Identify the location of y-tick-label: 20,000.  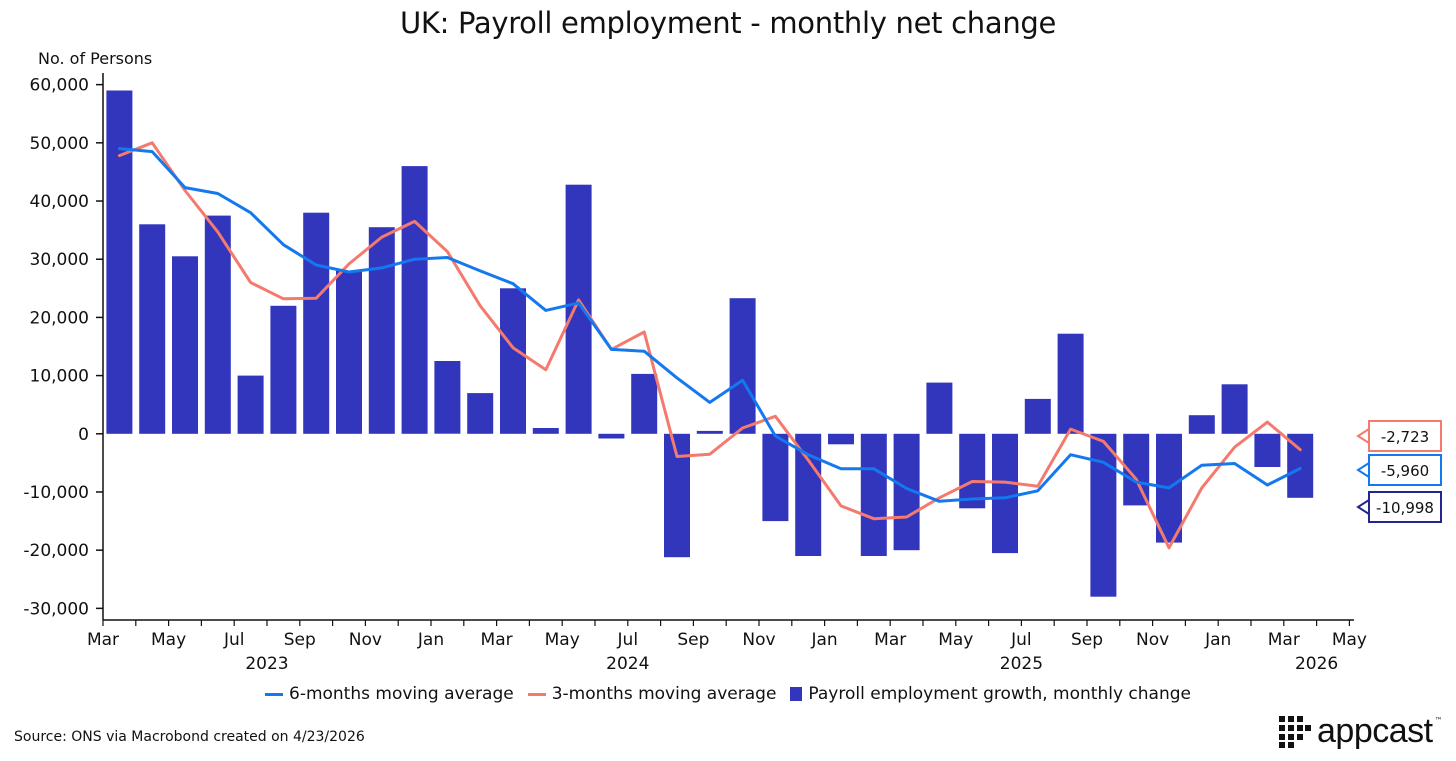
(59, 318).